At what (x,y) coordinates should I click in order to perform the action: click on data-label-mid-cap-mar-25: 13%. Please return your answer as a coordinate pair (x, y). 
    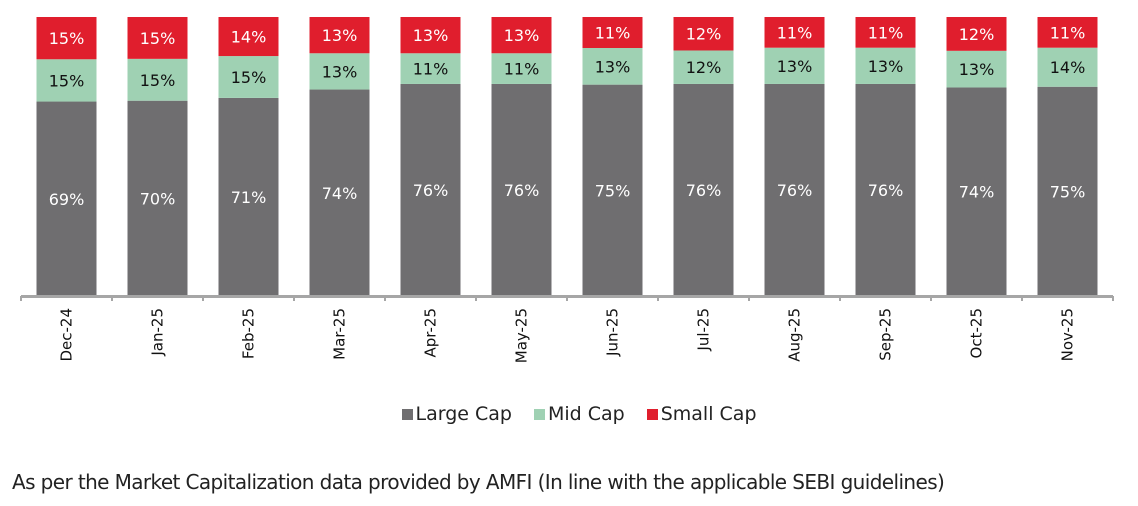
    Looking at the image, I should click on (340, 71).